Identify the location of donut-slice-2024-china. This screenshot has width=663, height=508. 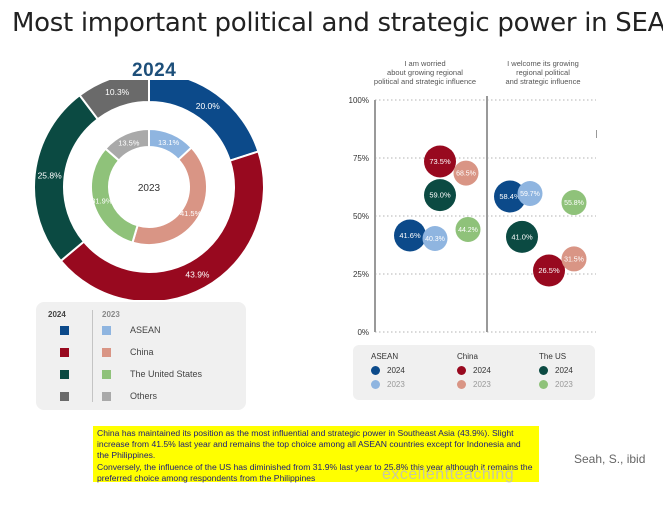
(162, 225).